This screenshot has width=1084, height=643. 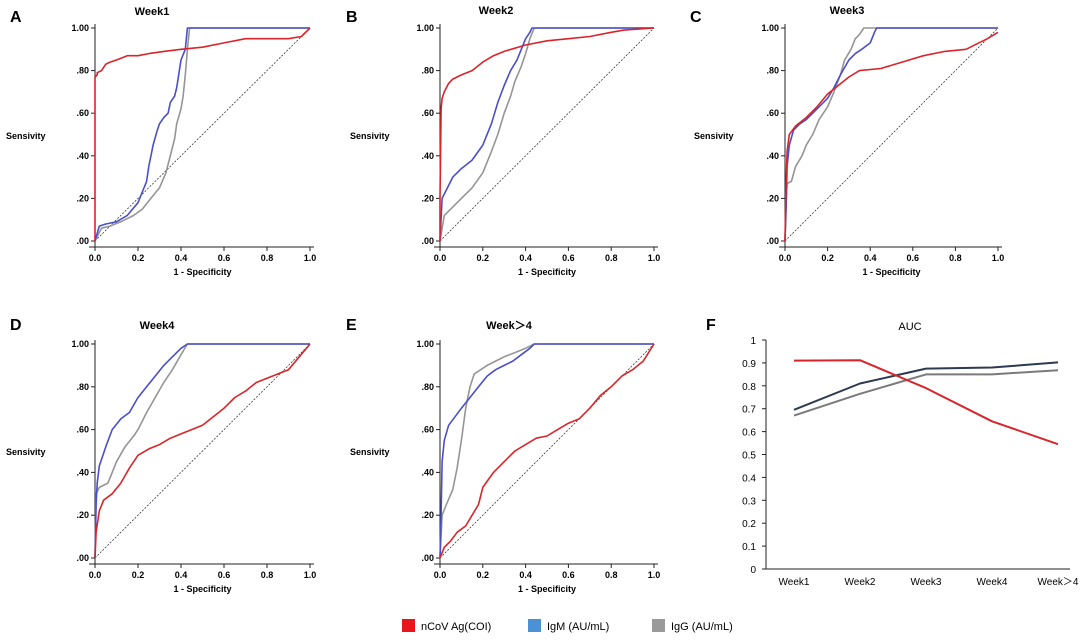 What do you see at coordinates (152, 12) in the screenshot?
I see `panel-title: Week1` at bounding box center [152, 12].